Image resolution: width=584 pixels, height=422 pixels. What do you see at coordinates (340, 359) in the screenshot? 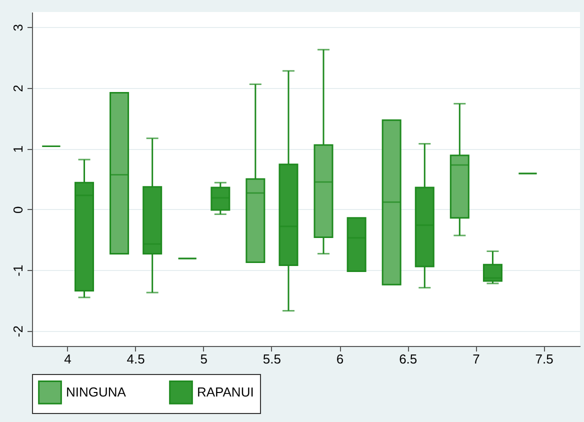
I see `x-tick-label: 6` at bounding box center [340, 359].